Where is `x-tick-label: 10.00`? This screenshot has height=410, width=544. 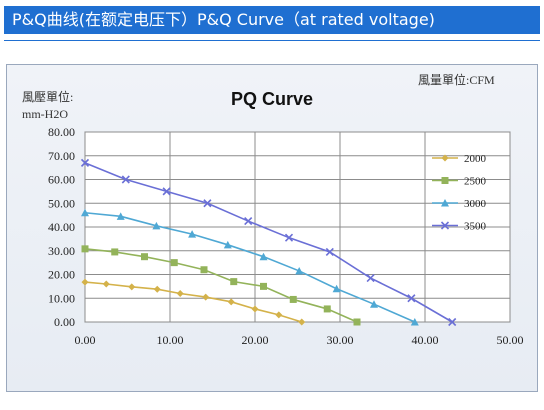 x-tick-label: 10.00 is located at coordinates (170, 340).